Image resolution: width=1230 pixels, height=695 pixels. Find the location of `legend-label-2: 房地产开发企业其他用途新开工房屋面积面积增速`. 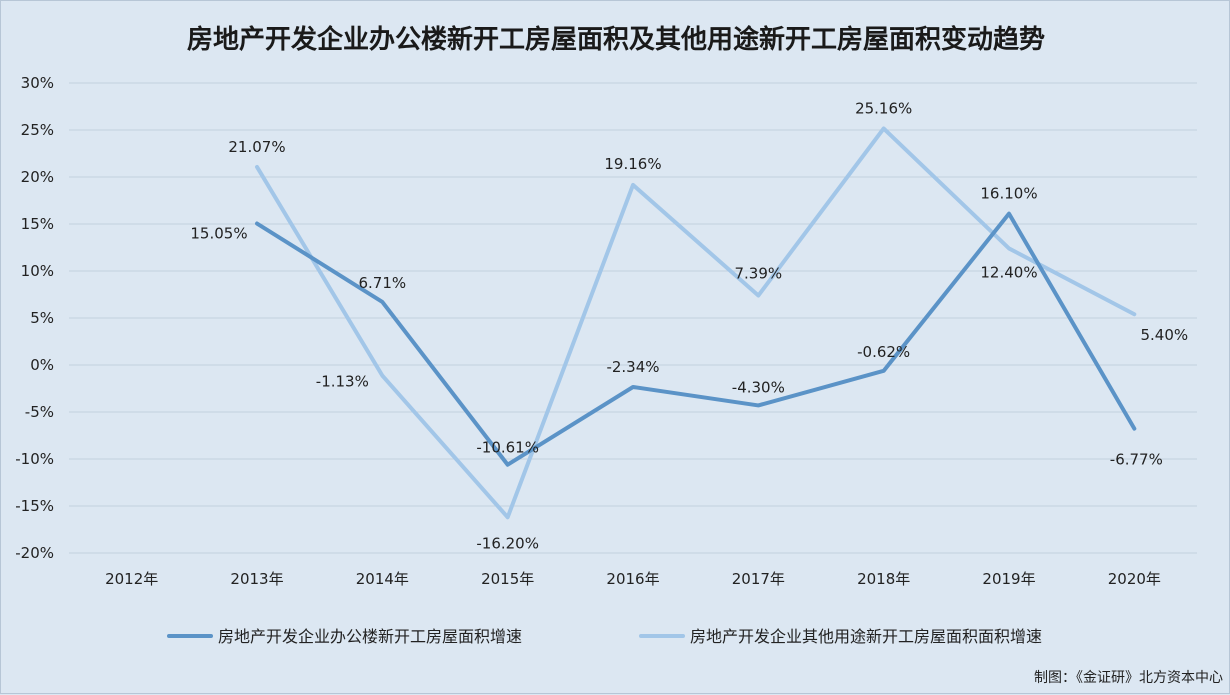

legend-label-2: 房地产开发企业其他用途新开工房屋面积面积增速 is located at coordinates (866, 636).